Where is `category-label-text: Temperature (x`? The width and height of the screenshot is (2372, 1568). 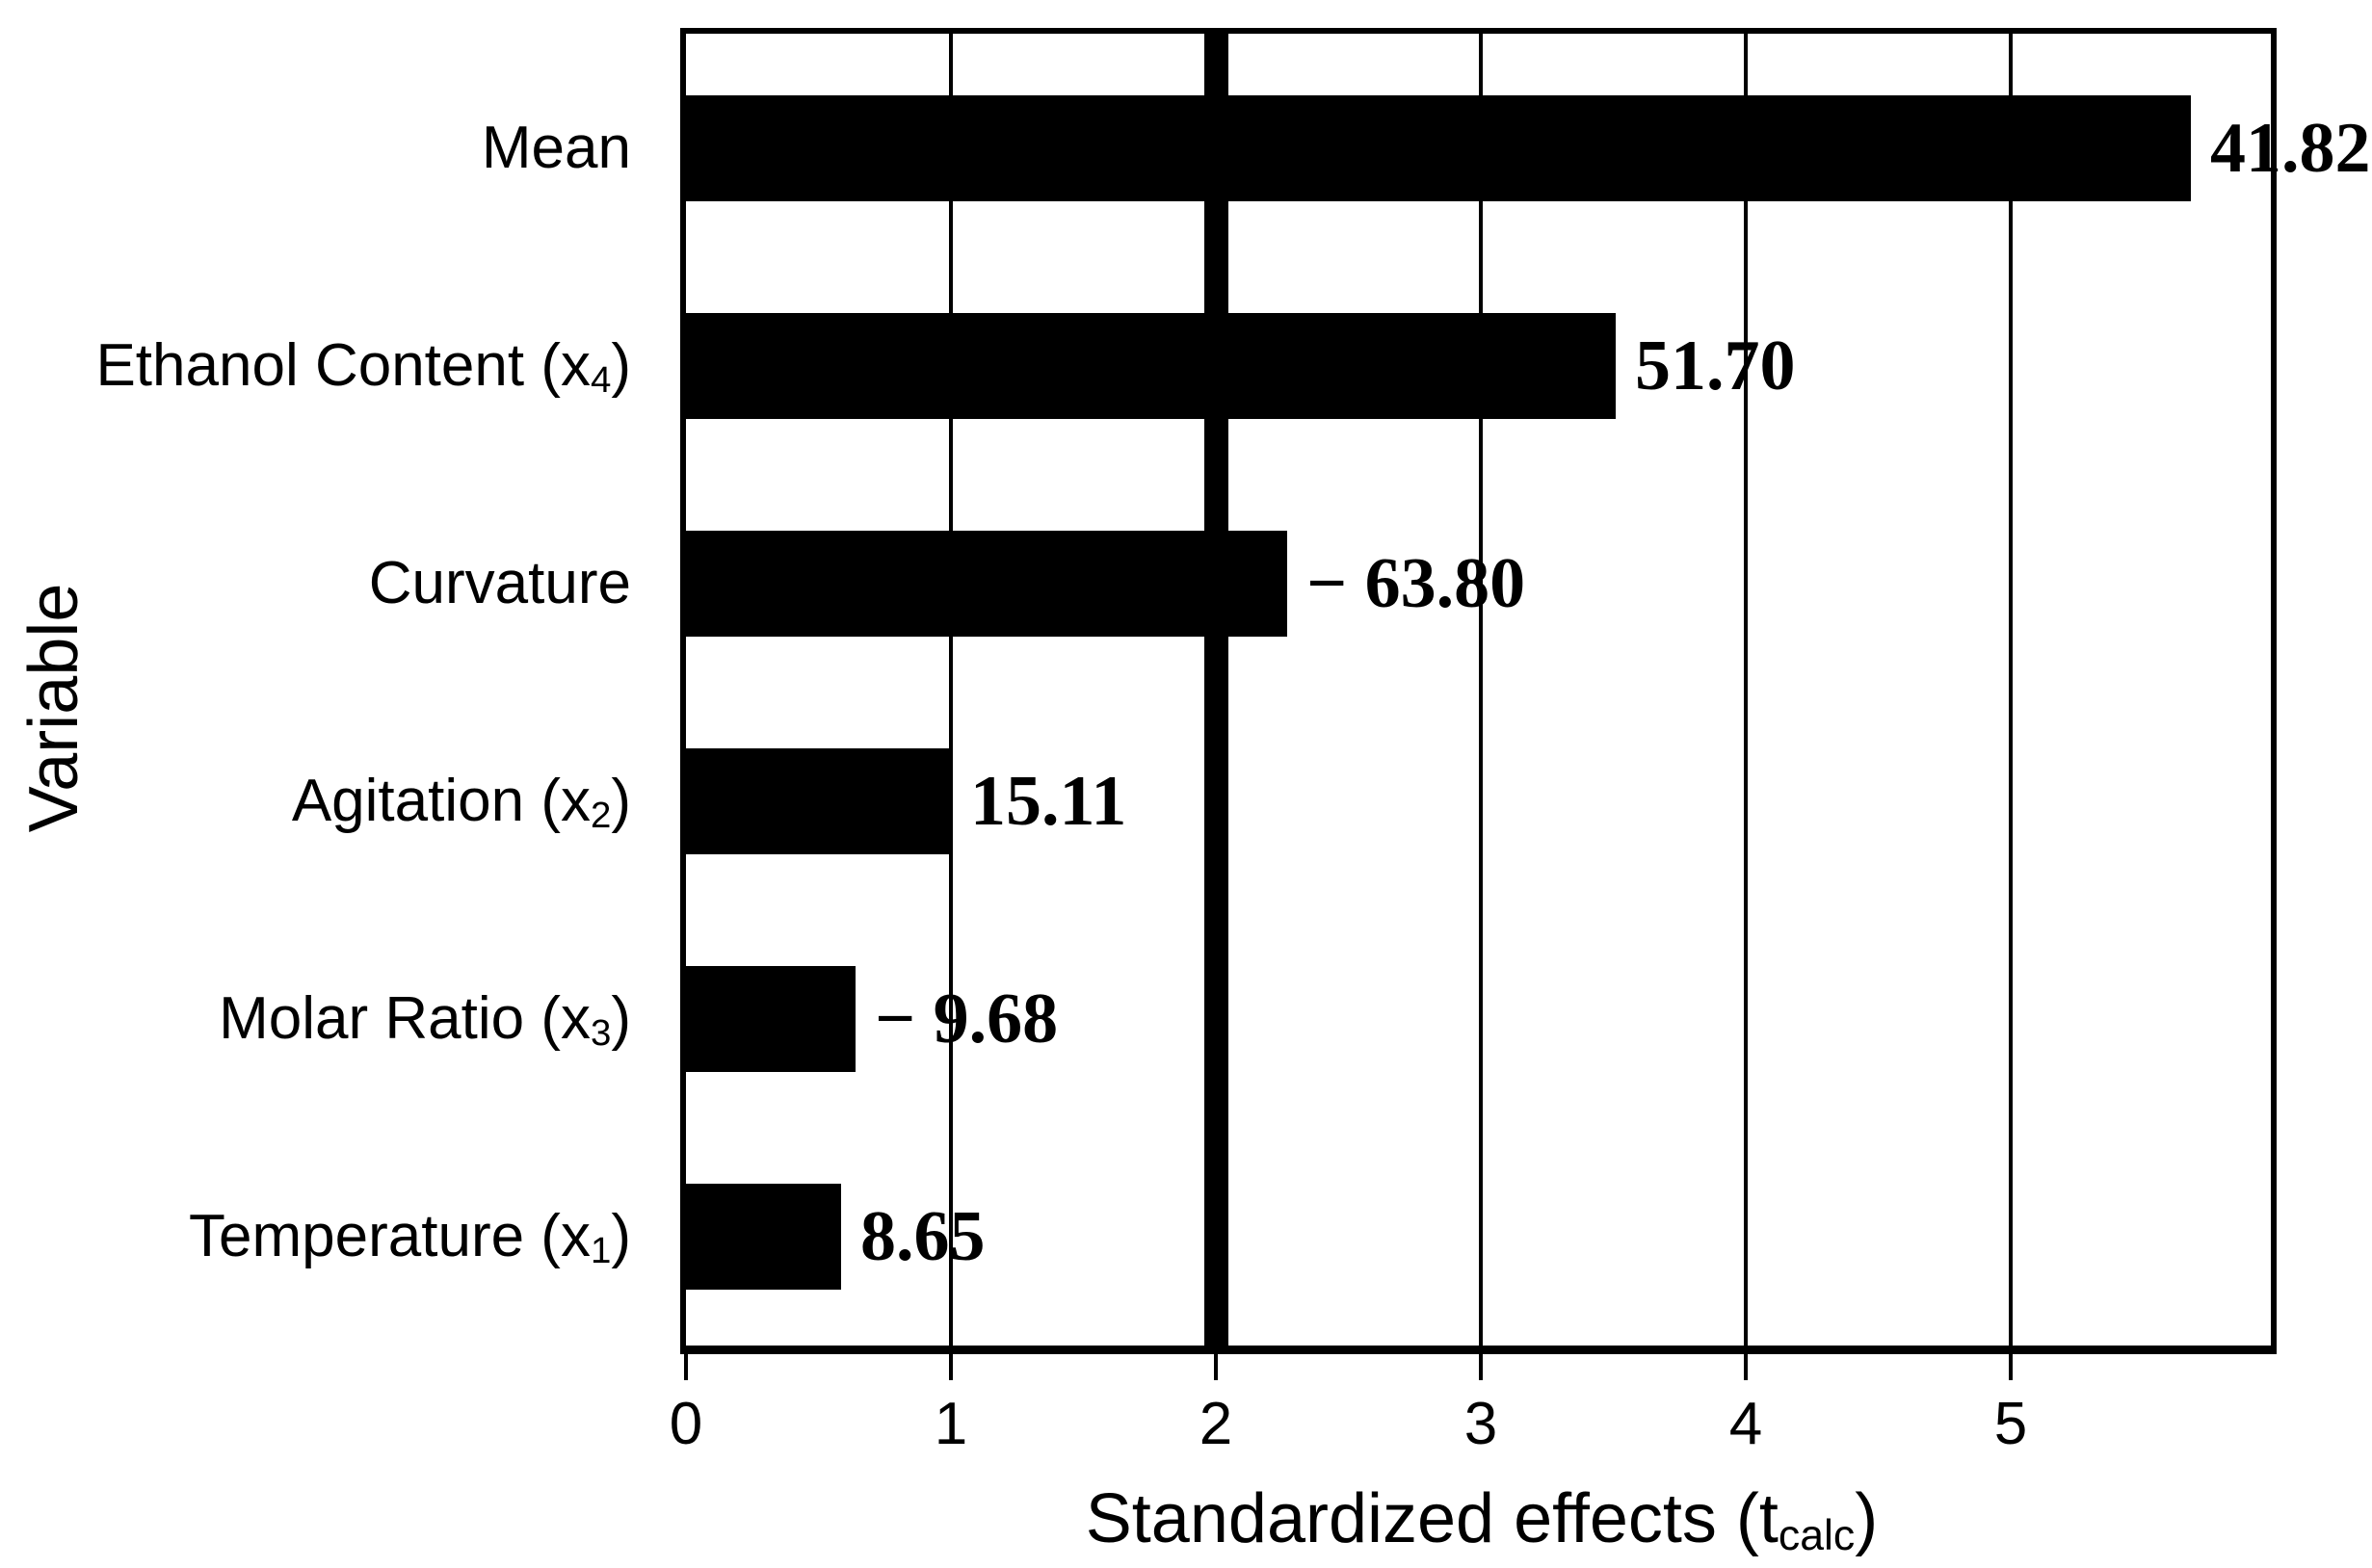 category-label-text: Temperature (x is located at coordinates (390, 1236).